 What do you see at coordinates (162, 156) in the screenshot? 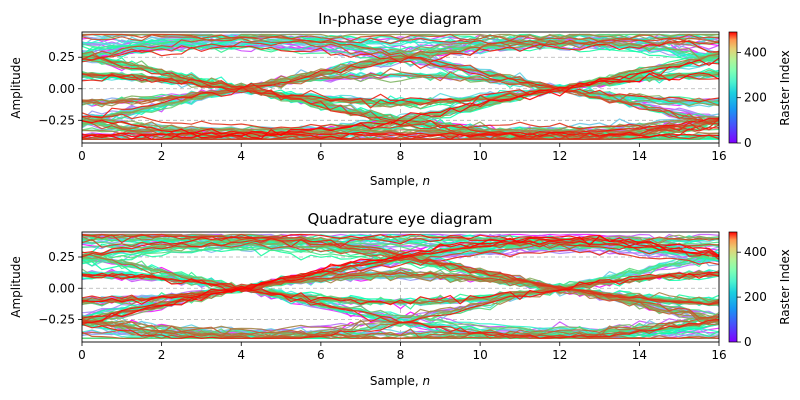
I see `in-phase-x-tick-label: 2` at bounding box center [162, 156].